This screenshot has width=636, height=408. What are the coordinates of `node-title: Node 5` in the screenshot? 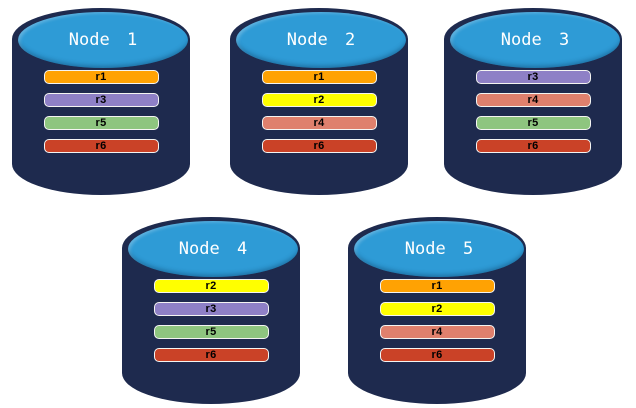 It's located at (439, 249).